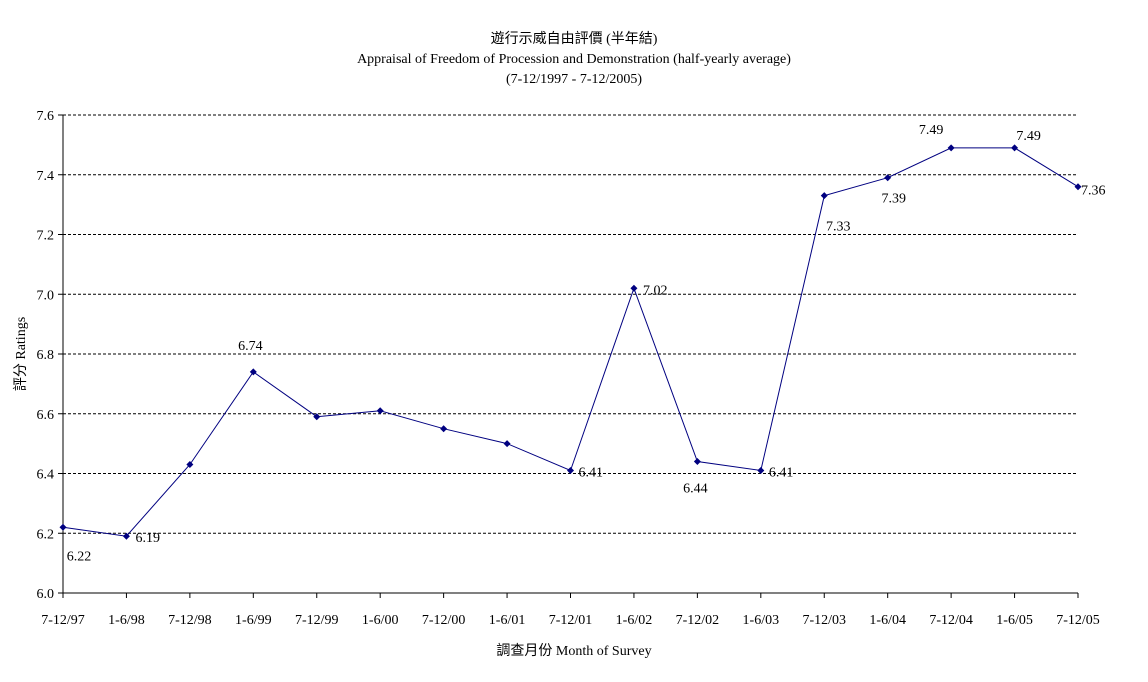 The width and height of the screenshot is (1148, 682). I want to click on y-tick-label: 7.0, so click(46, 295).